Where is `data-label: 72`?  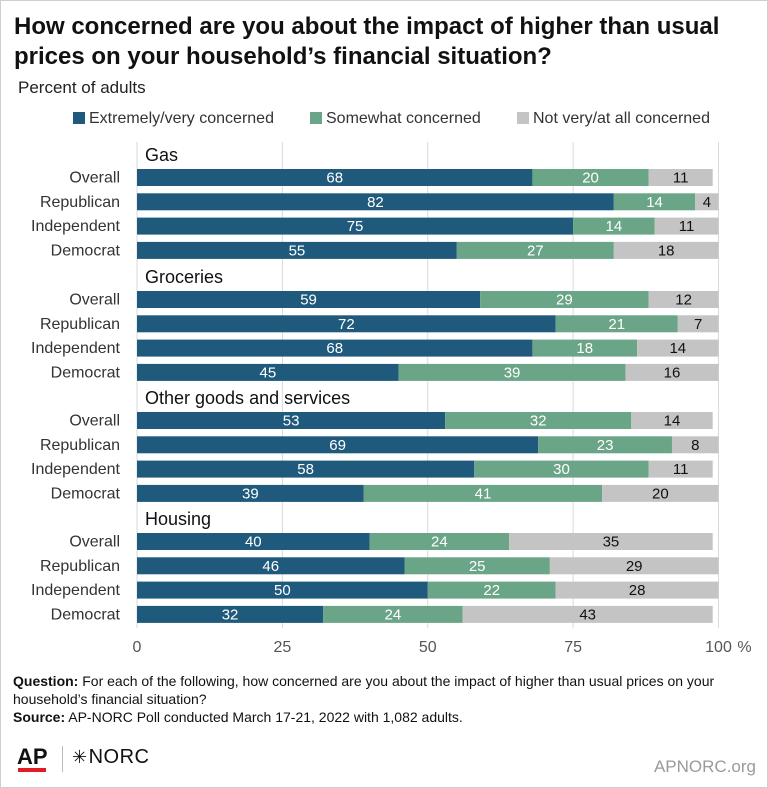 data-label: 72 is located at coordinates (346, 324).